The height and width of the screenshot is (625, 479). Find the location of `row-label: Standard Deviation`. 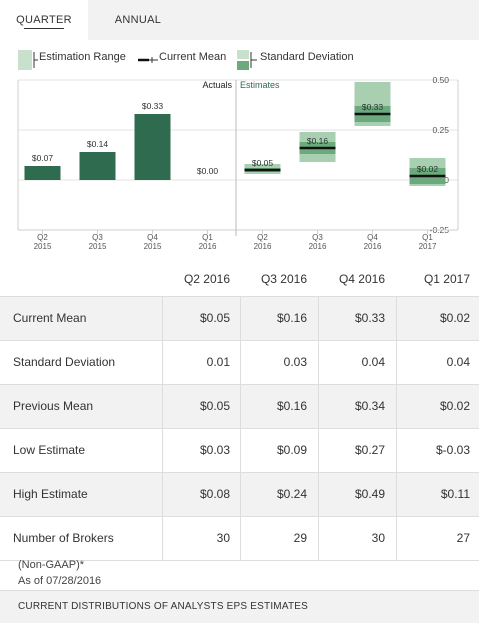

row-label: Standard Deviation is located at coordinates (64, 362).